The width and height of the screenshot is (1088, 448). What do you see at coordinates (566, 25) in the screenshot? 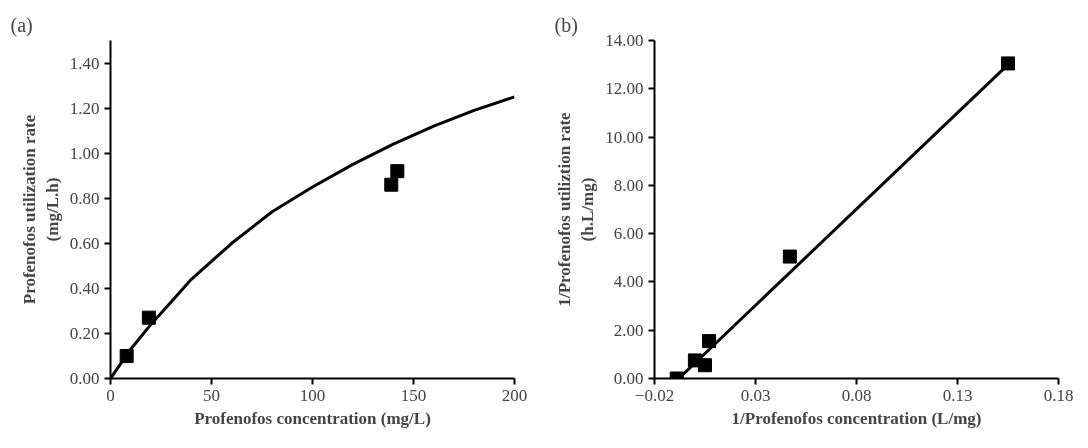
I see `chart-title: (b)` at bounding box center [566, 25].